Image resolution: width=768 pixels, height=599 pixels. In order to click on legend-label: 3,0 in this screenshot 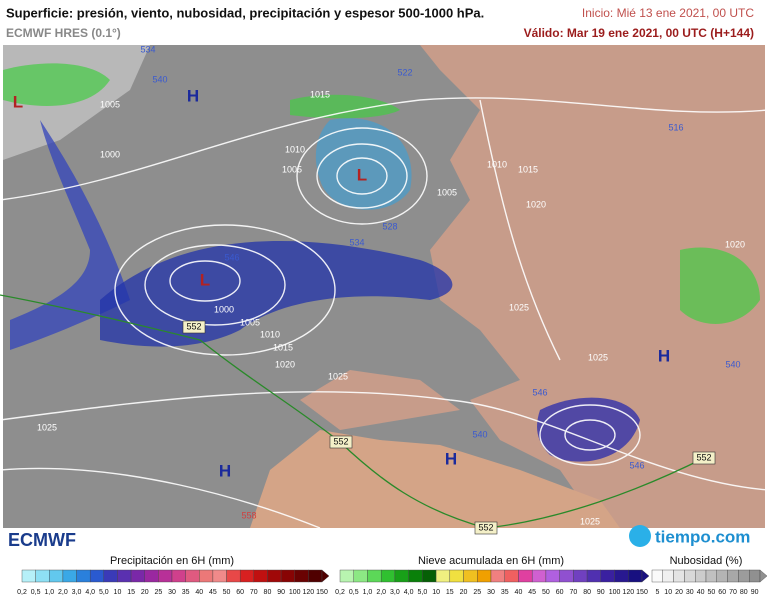, I will do `click(395, 592)`.